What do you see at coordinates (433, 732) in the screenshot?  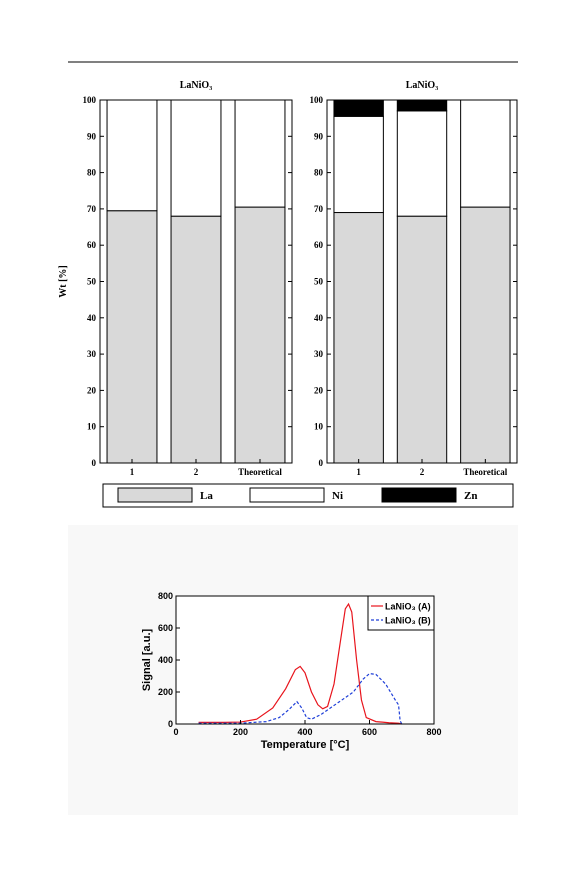 I see `x-tick-label: 800` at bounding box center [433, 732].